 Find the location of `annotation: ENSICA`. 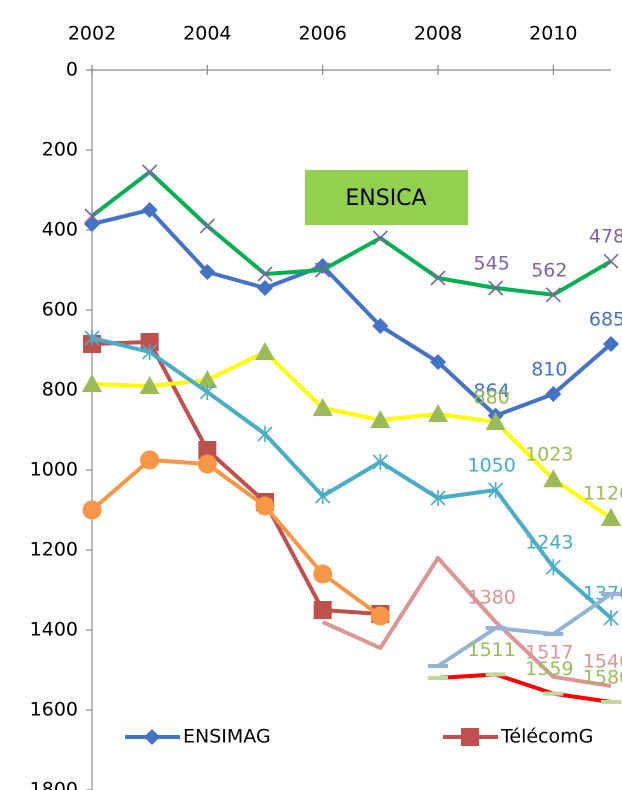

annotation: ENSICA is located at coordinates (385, 198).